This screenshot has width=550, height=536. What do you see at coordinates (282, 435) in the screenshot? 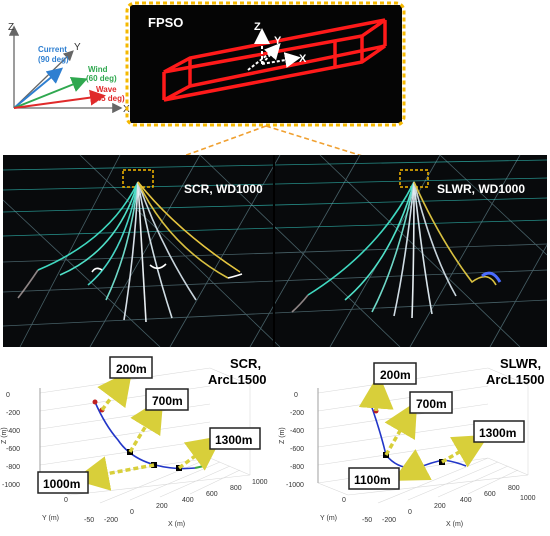
I see `slwr-z-axis-label: Z (m)` at bounding box center [282, 435].